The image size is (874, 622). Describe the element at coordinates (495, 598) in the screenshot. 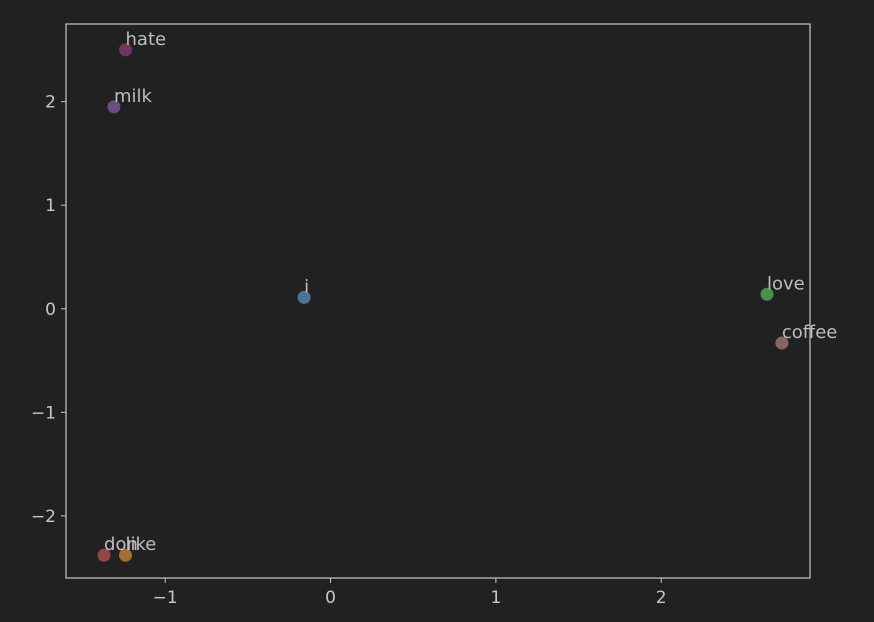

I see `x-tick-label: 1` at that location.